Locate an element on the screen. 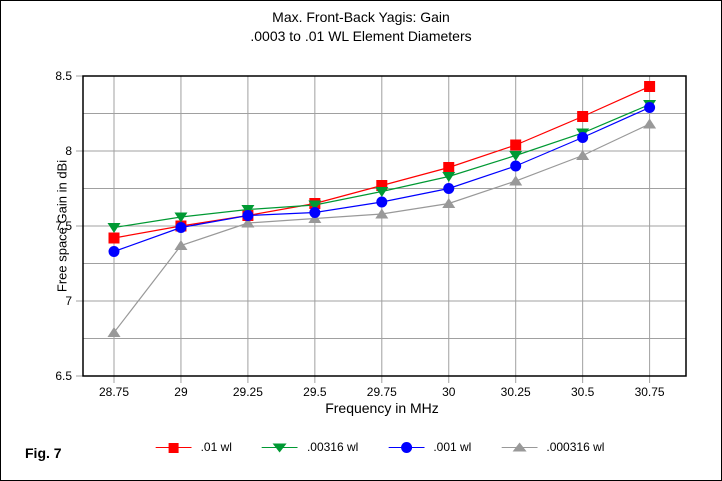 This screenshot has height=481, width=722. square-marker-icon is located at coordinates (173, 447).